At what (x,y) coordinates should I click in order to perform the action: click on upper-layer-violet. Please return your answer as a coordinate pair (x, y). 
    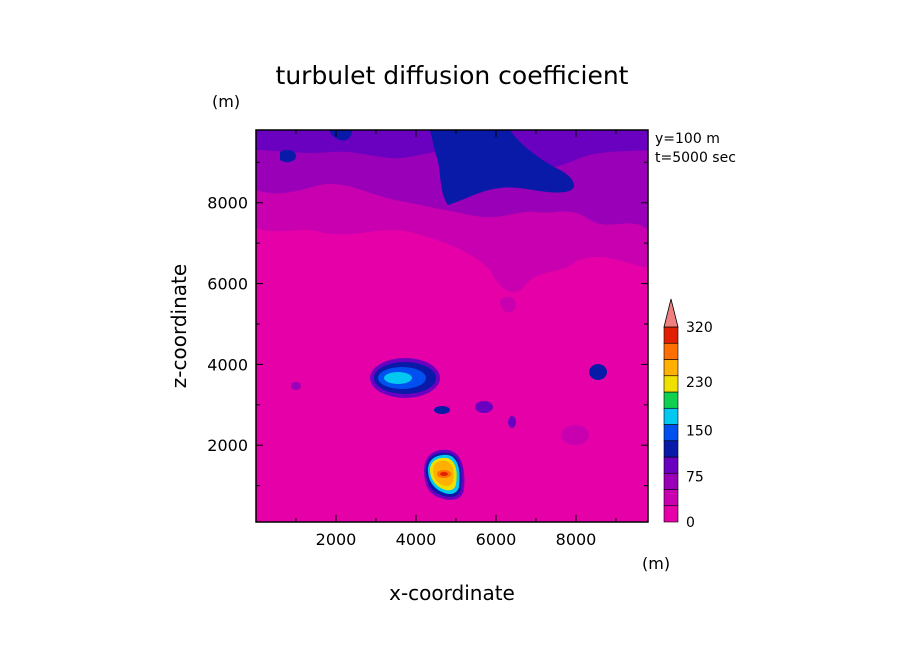
    Looking at the image, I should click on (452, 151).